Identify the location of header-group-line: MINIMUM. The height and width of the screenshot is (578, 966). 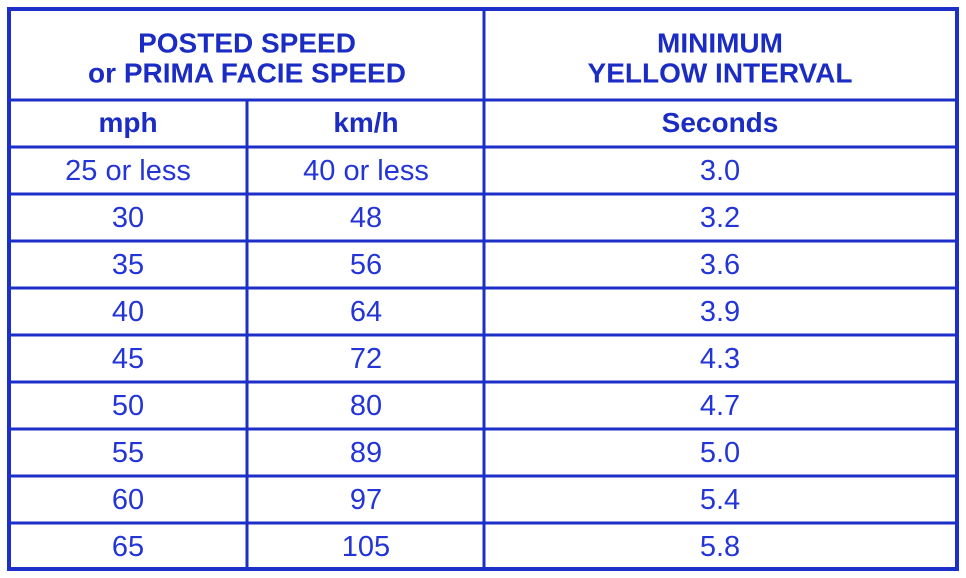
(720, 42).